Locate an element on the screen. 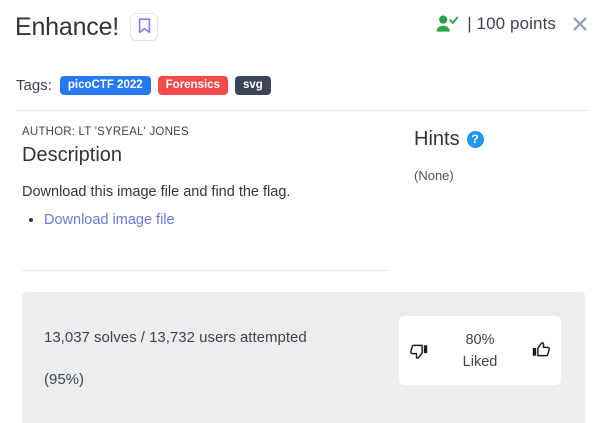 The width and height of the screenshot is (603, 423). like-button is located at coordinates (541, 350).